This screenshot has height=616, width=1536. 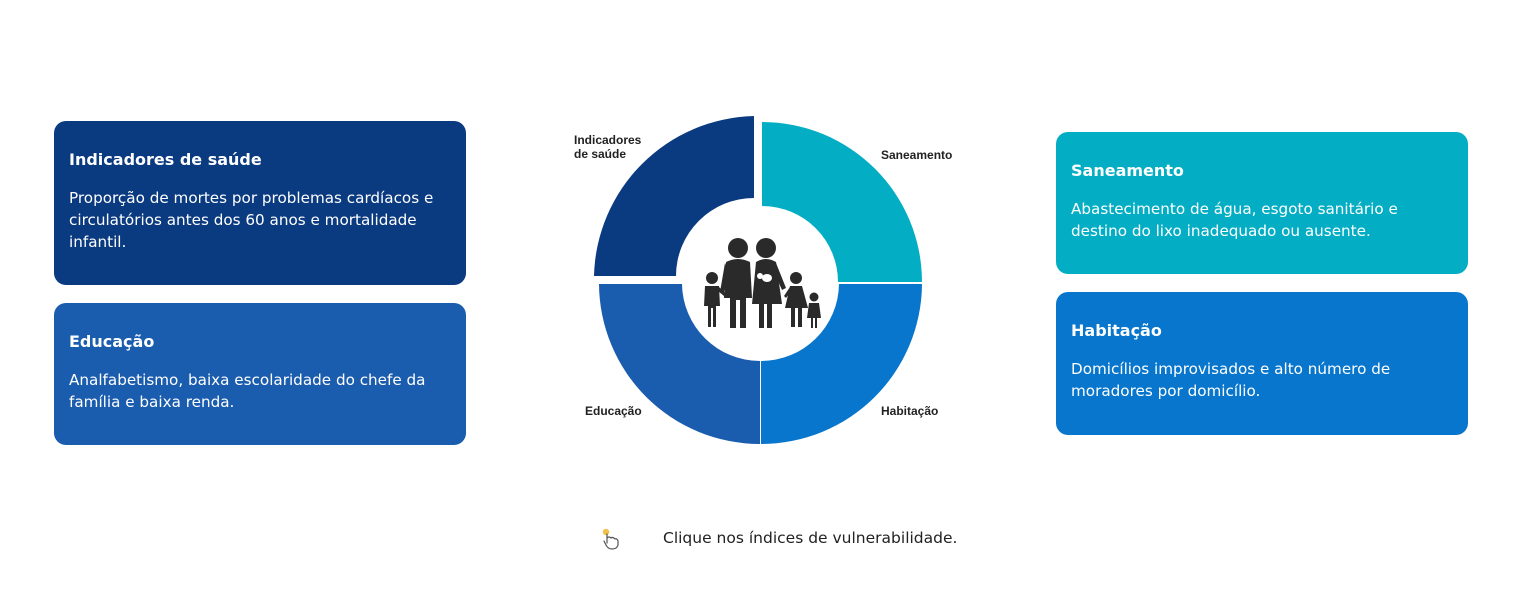 What do you see at coordinates (841, 364) in the screenshot?
I see `segment-habitacao` at bounding box center [841, 364].